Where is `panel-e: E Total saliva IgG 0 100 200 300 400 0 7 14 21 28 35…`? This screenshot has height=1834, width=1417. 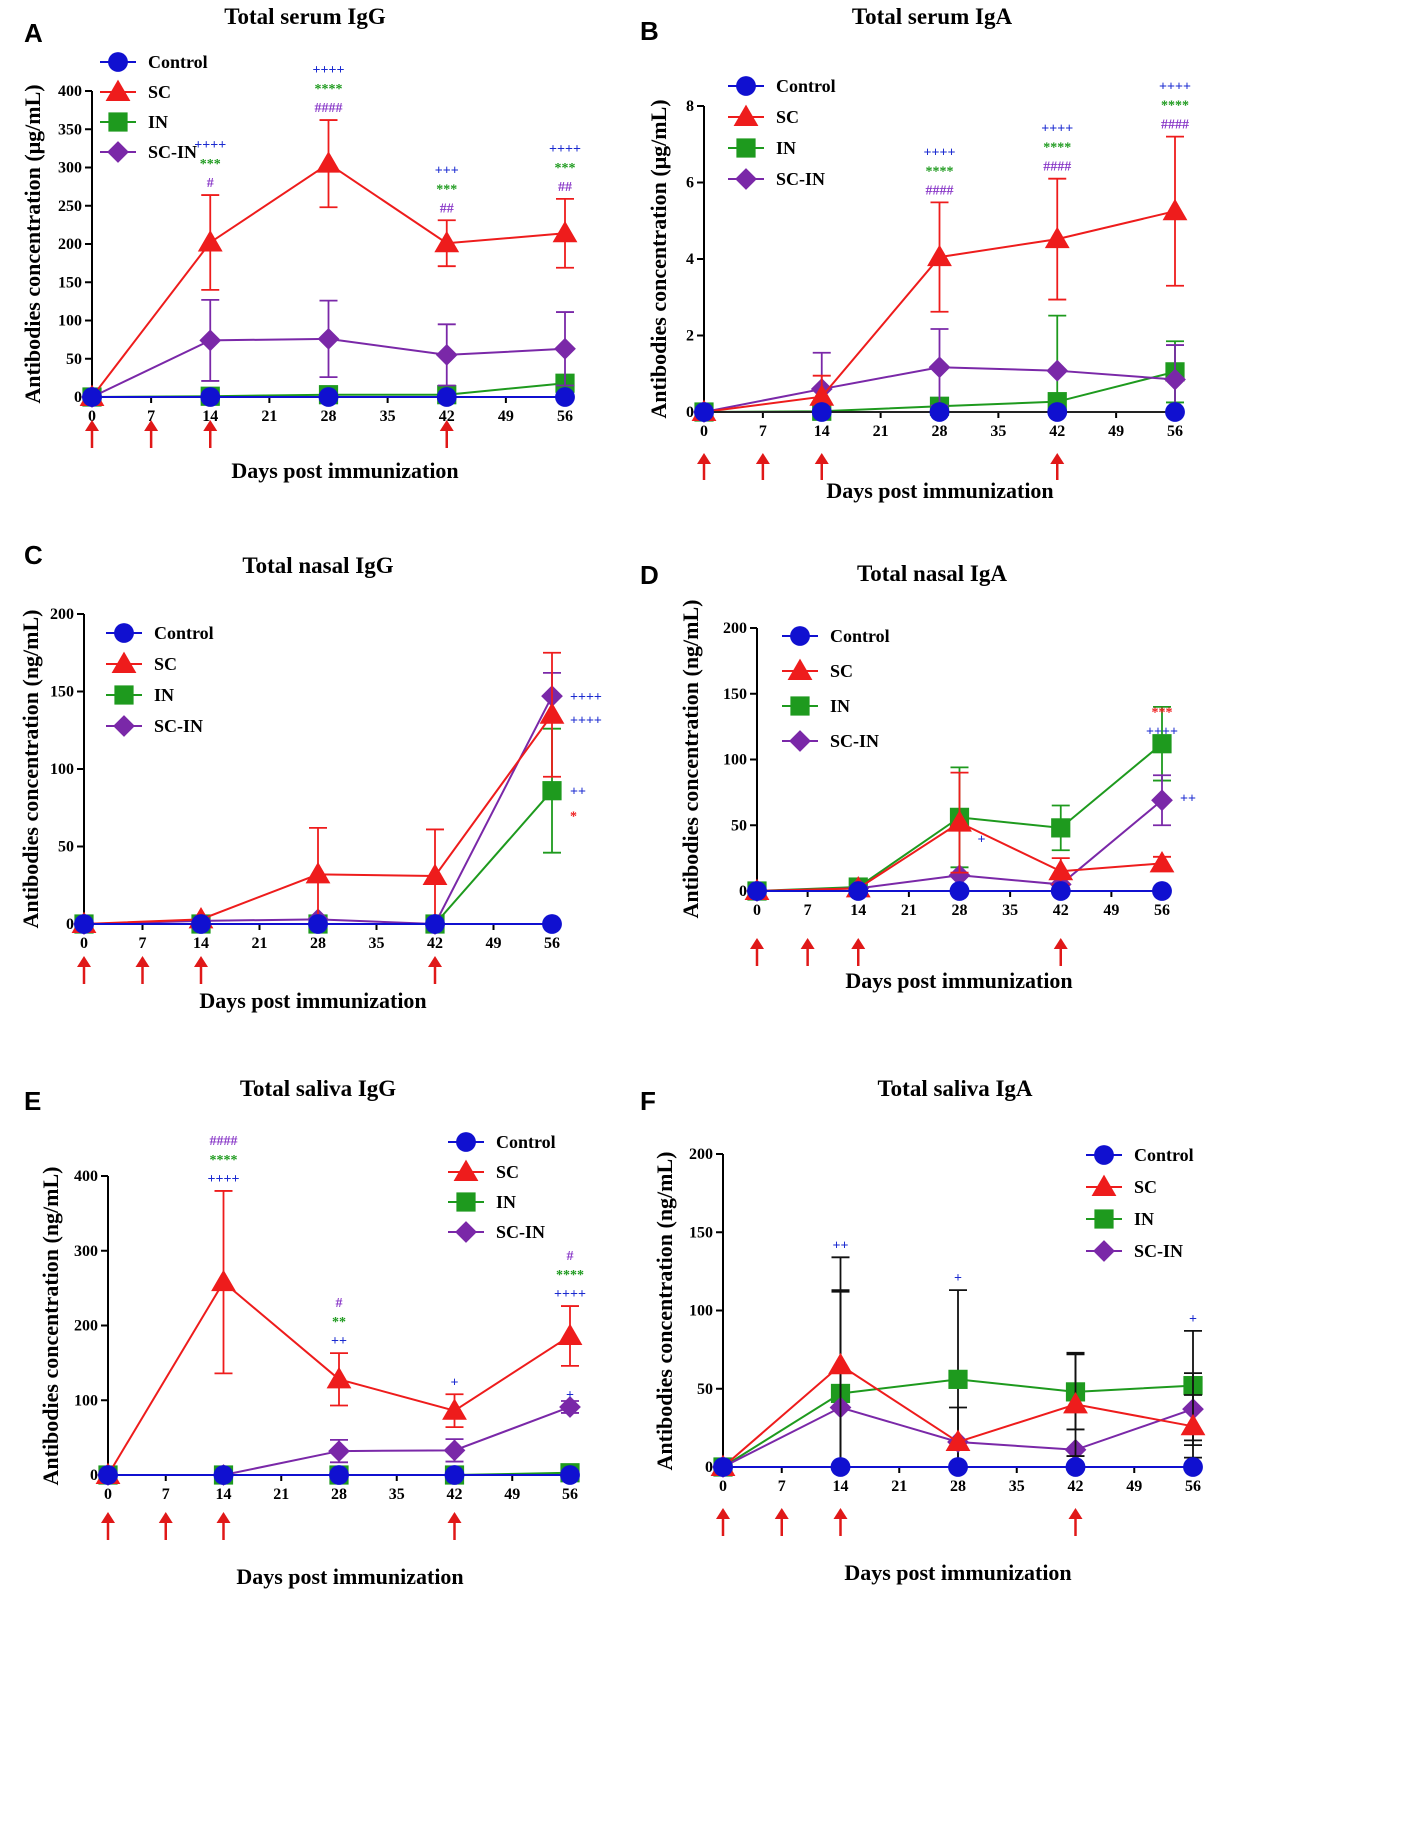
panel-e: E Total saliva IgG 0 100 200 300 400 0 7 14 21 28 35… is located at coordinates (305, 1332).